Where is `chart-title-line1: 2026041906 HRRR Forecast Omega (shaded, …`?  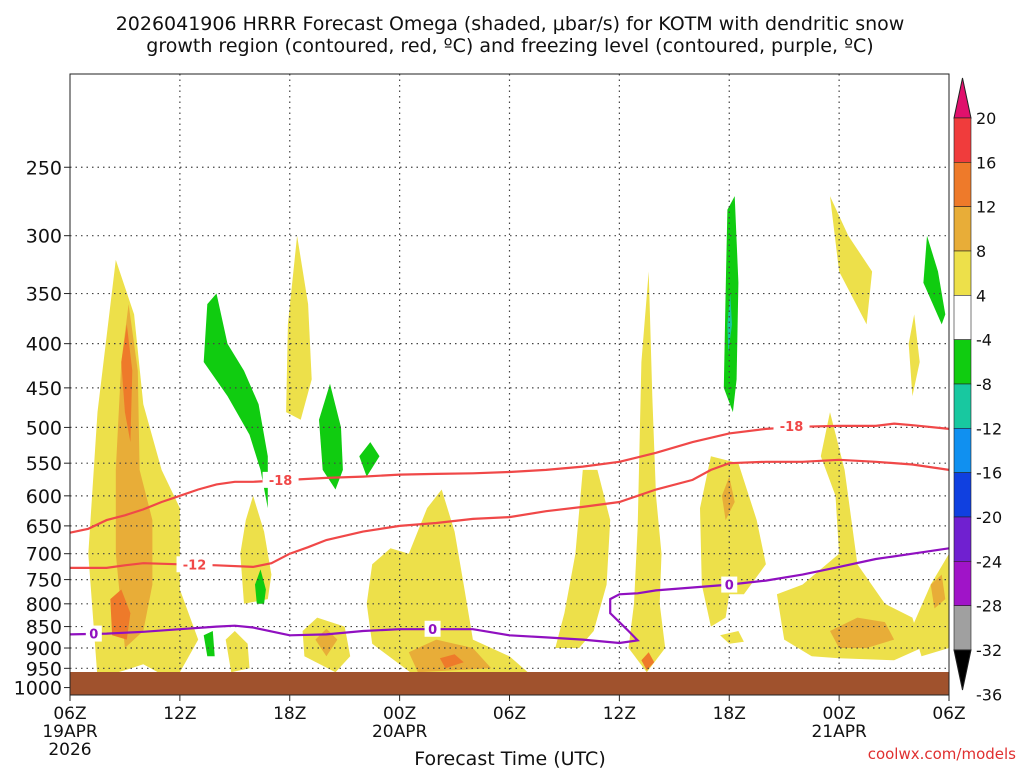
chart-title-line1: 2026041906 HRRR Forecast Omega (shaded, … is located at coordinates (510, 24).